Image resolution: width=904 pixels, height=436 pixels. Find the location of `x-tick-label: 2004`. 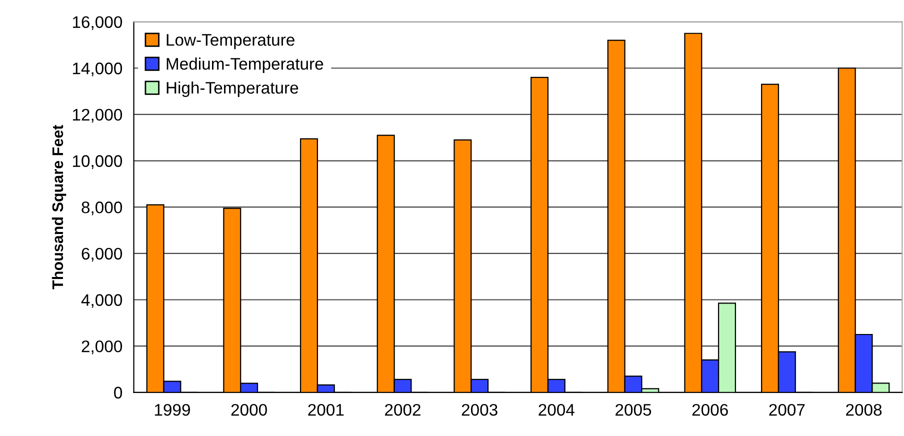

x-tick-label: 2004 is located at coordinates (556, 410).